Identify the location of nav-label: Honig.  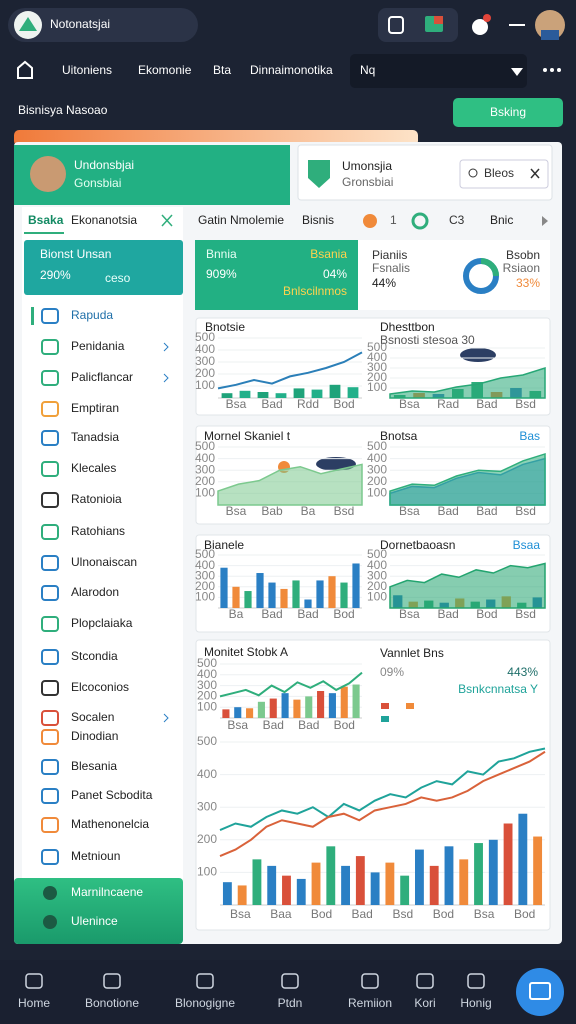
(475, 1003).